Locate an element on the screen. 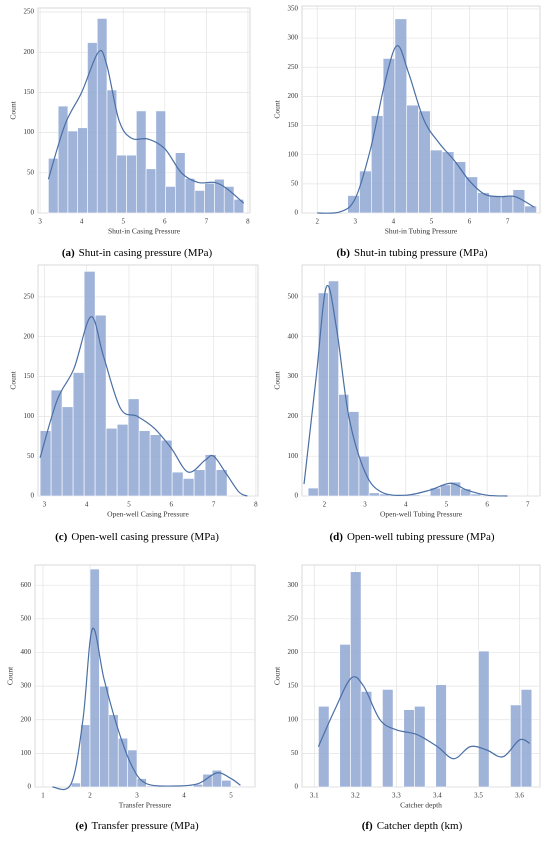  x-axis-label: Open-well Casing Pressure is located at coordinates (148, 514).